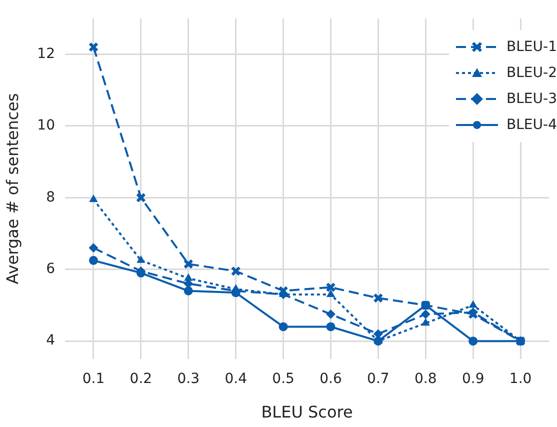  Describe the element at coordinates (93, 379) in the screenshot. I see `x-tick-label: 0.1` at that location.